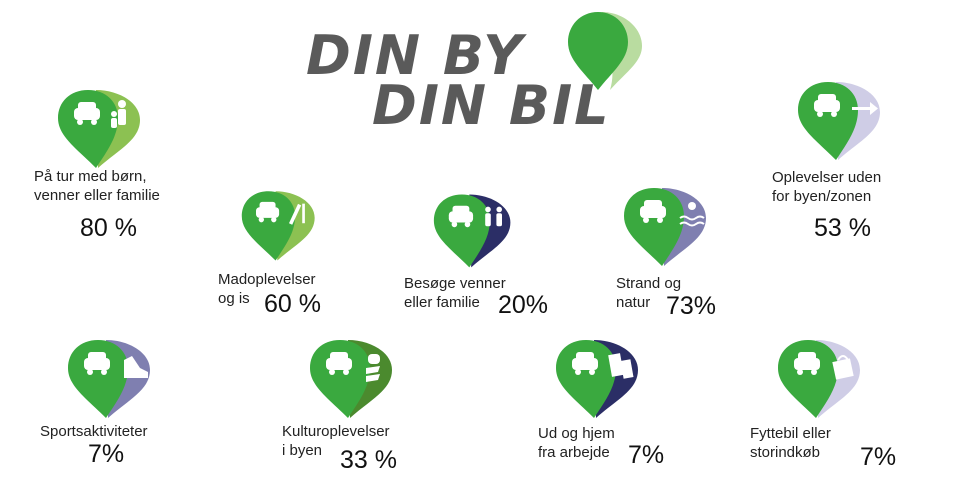  Describe the element at coordinates (94, 431) in the screenshot. I see `label-sports: Sportsaktiviteter` at that location.